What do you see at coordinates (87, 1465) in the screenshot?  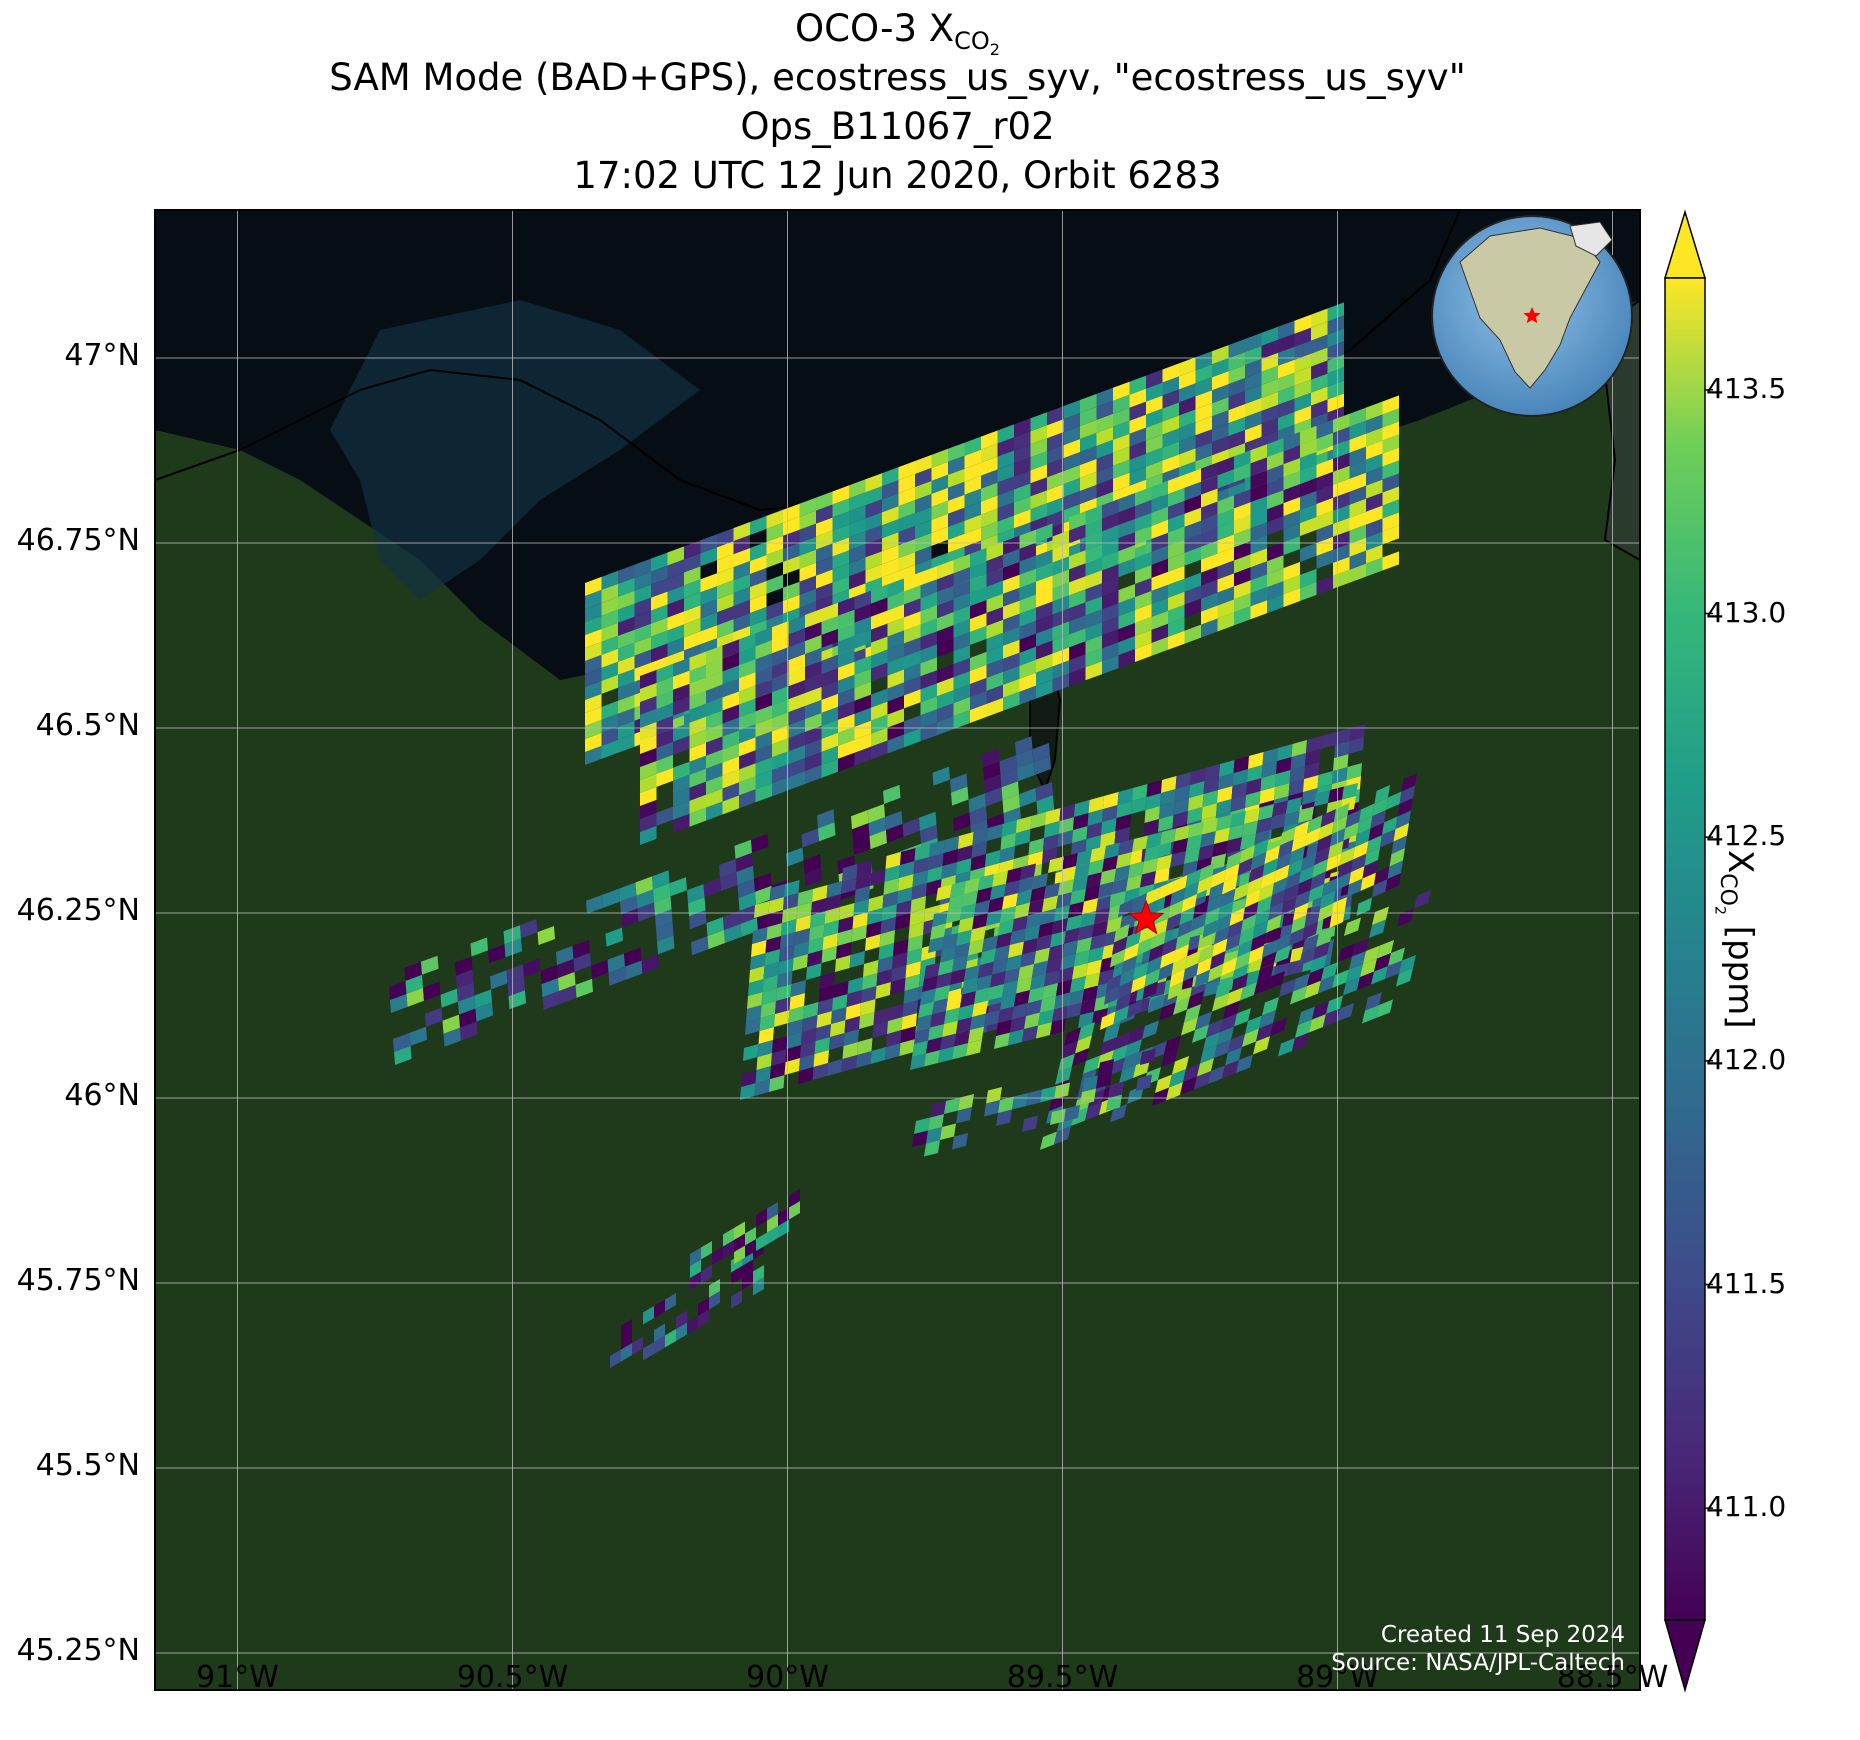 I see `lat-tick-label: 45.5°N` at bounding box center [87, 1465].